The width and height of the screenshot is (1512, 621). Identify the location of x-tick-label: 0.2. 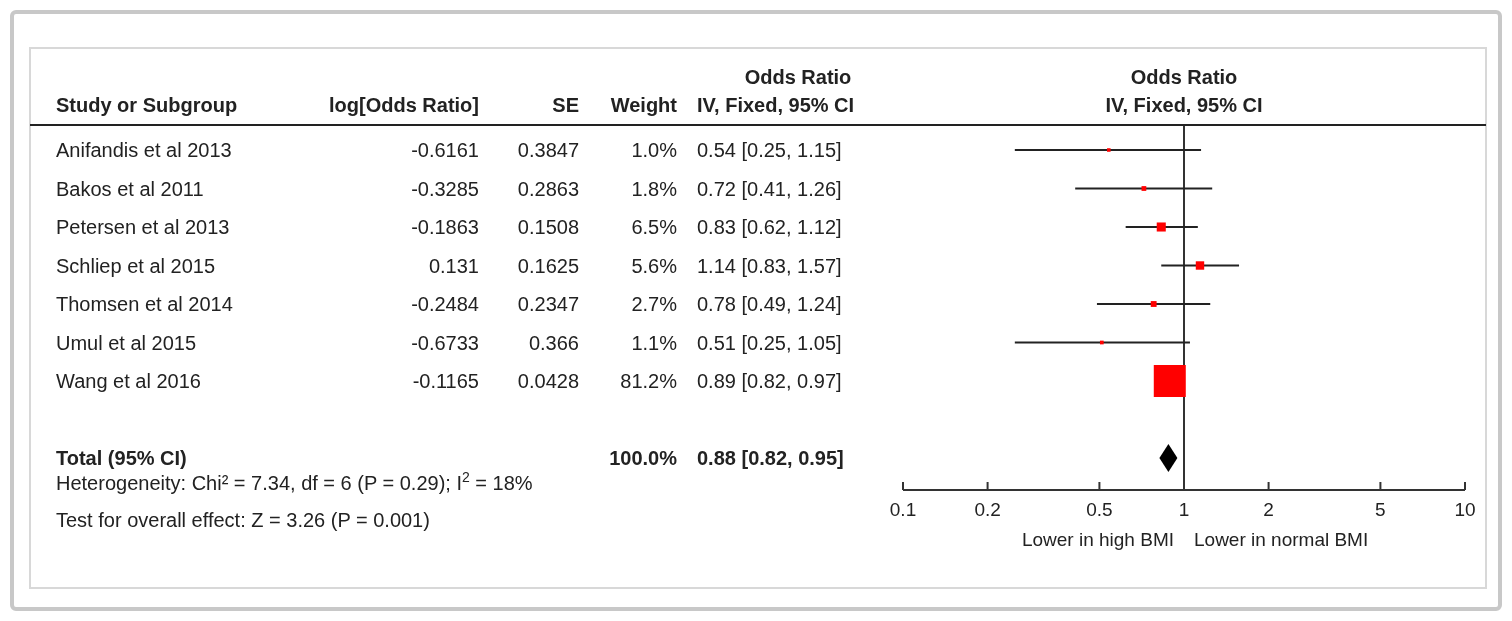
(987, 509).